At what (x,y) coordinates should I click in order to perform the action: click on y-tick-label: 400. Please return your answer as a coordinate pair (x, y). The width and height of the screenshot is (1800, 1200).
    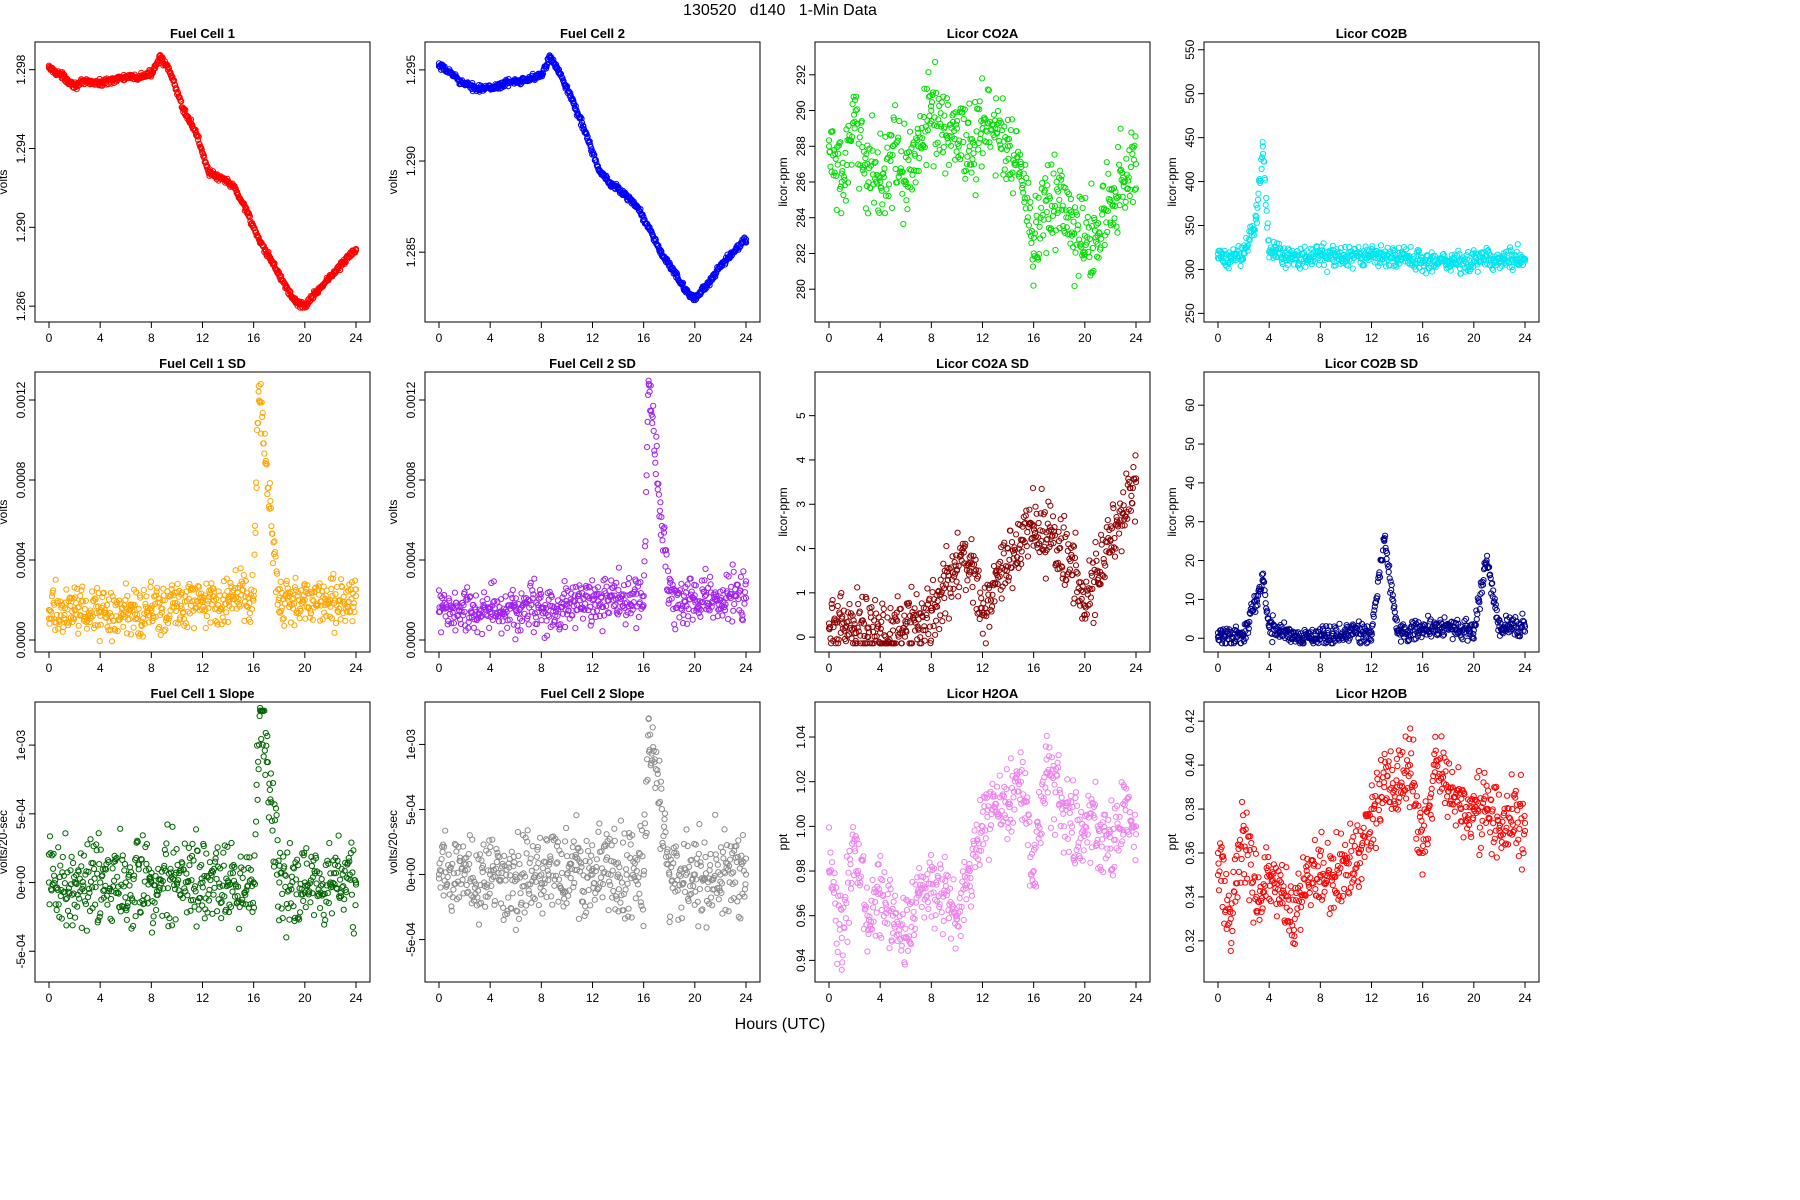
    Looking at the image, I should click on (1190, 181).